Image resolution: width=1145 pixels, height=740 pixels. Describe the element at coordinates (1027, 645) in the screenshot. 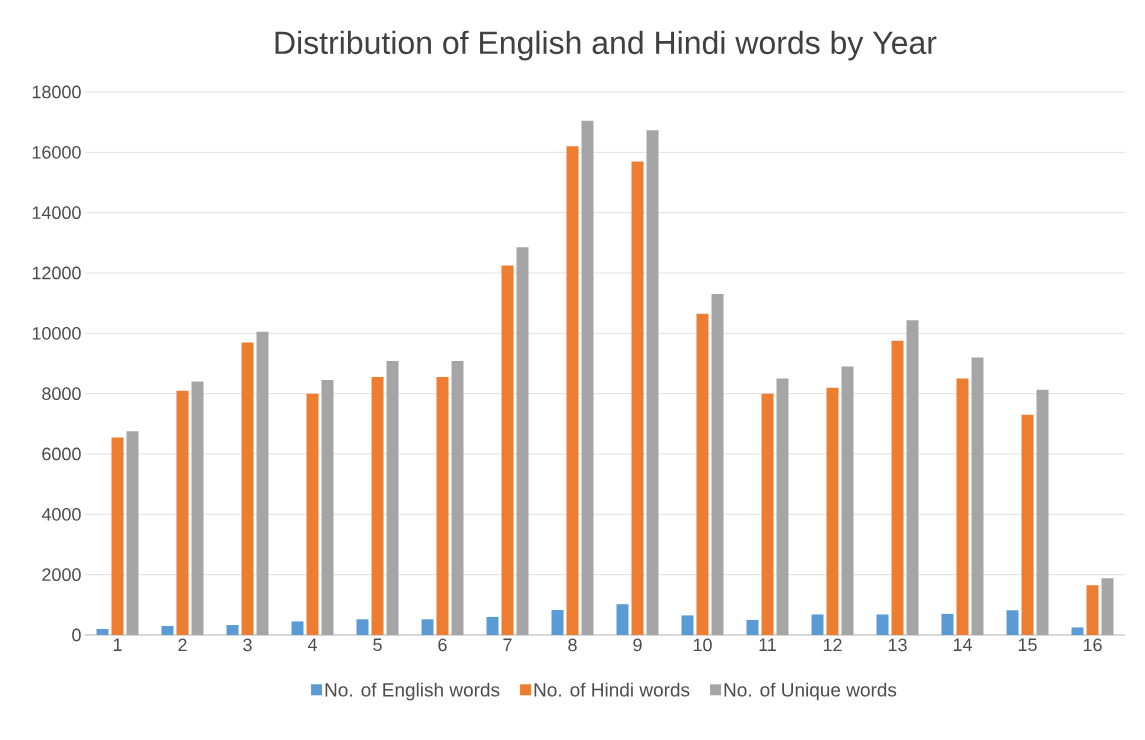

I see `x-tick-label: 15` at that location.